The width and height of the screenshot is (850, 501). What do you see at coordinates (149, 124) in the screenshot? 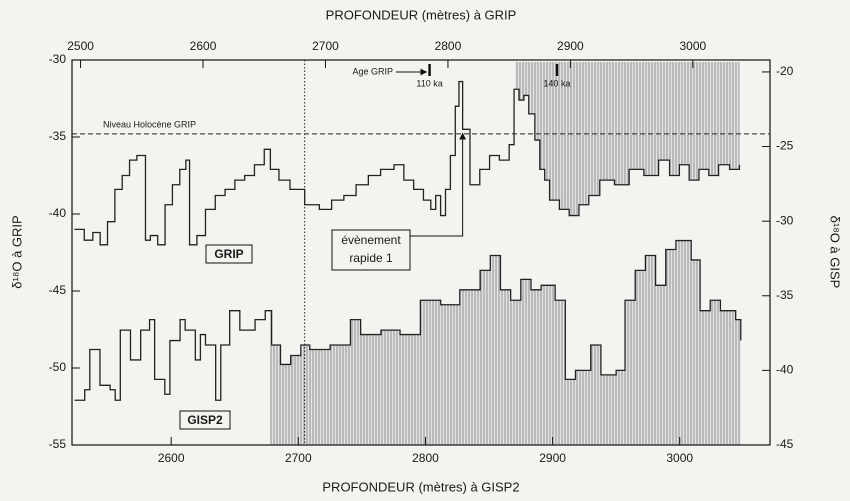
I see `holocene-label: Niveau Holocène GRIP` at bounding box center [149, 124].